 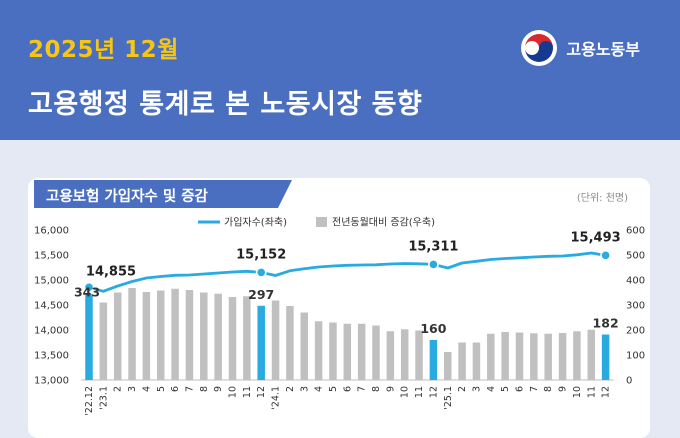 I want to click on right-axis-tick-label: 200, so click(x=635, y=331).